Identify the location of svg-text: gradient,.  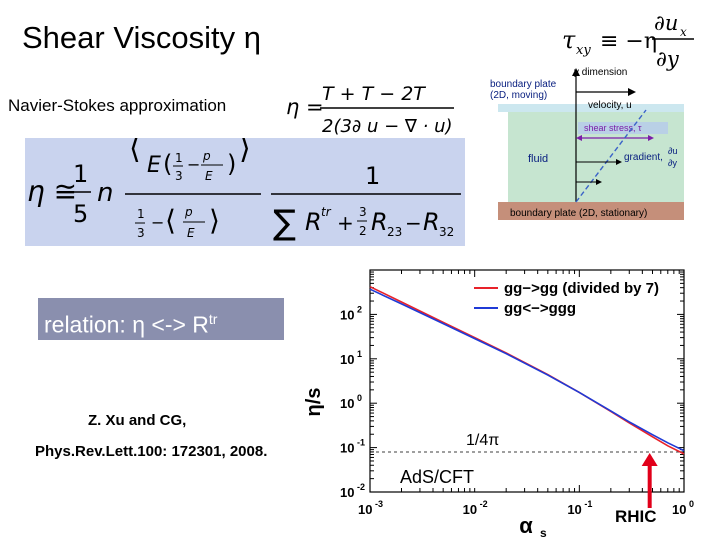
(643, 157).